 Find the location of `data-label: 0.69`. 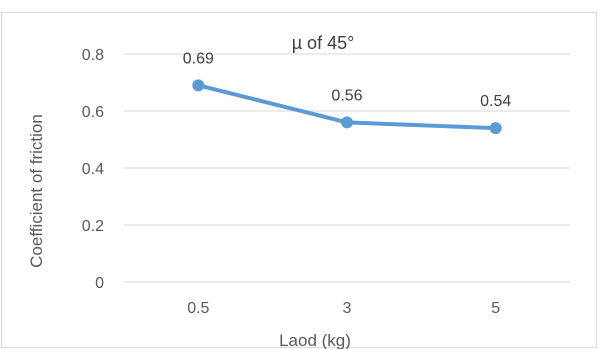

data-label: 0.69 is located at coordinates (198, 58).